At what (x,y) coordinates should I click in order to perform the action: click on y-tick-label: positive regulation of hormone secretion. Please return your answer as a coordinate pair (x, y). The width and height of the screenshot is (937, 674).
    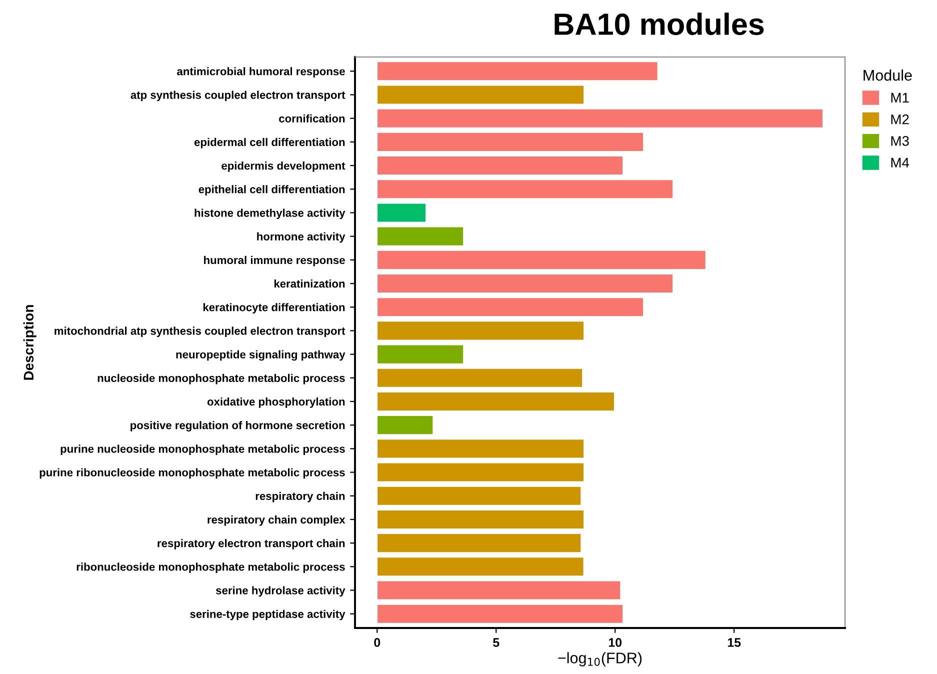
    Looking at the image, I should click on (237, 426).